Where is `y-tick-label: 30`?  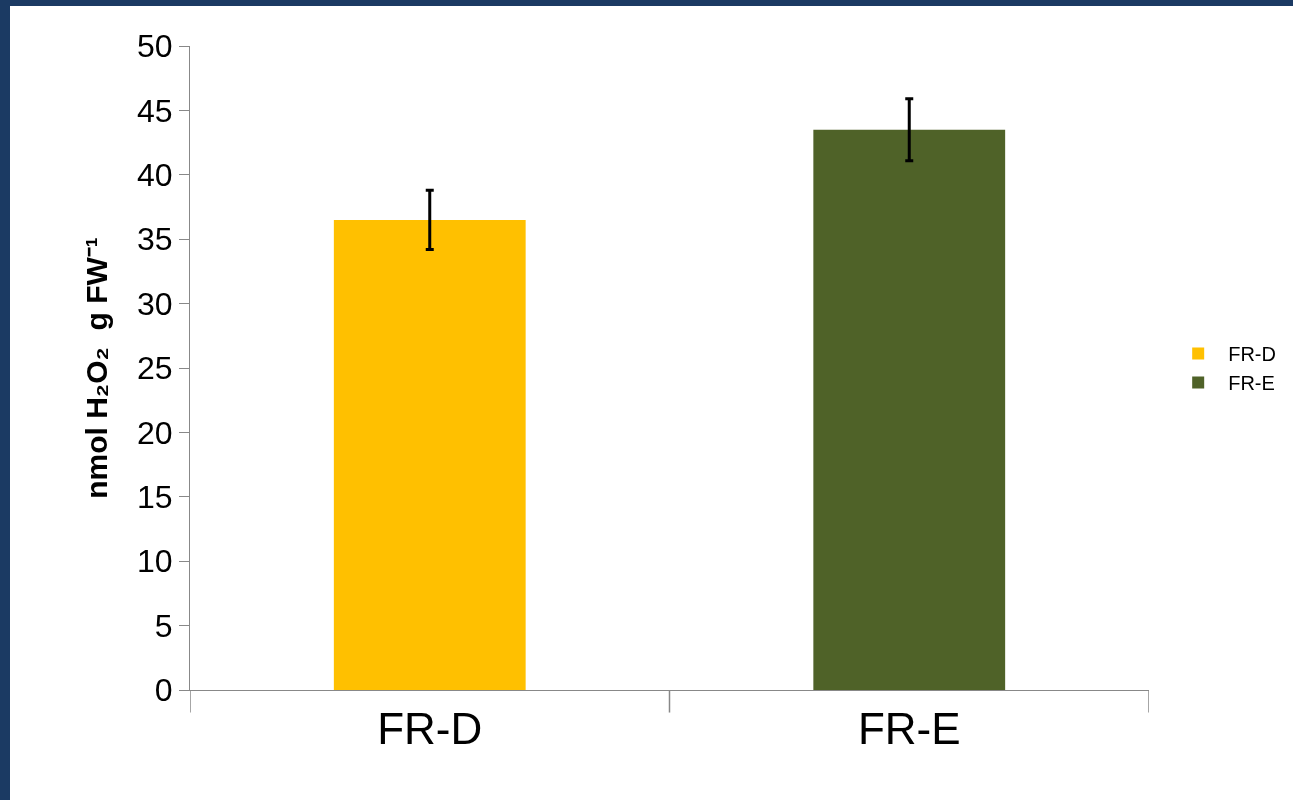 y-tick-label: 30 is located at coordinates (155, 303).